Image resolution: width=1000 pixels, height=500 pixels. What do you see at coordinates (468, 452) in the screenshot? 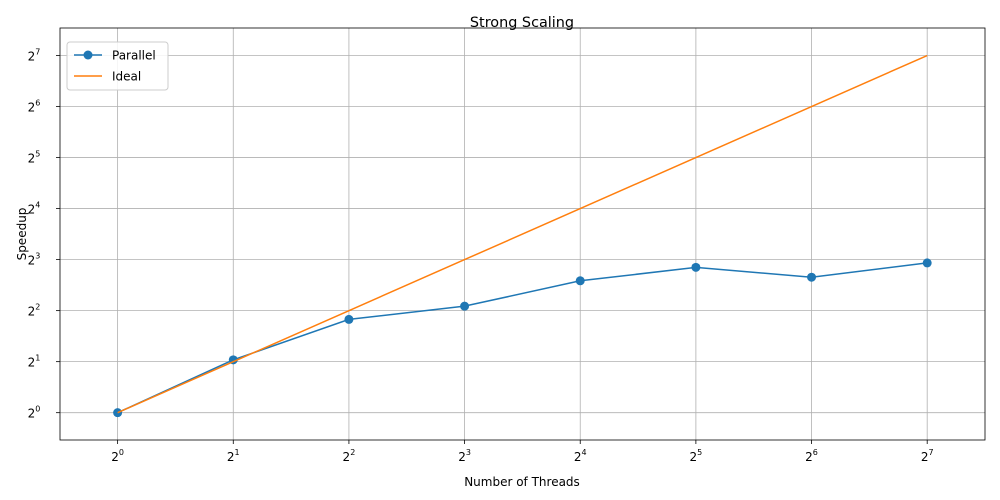
I see `x-tick-label-exponent: 3` at bounding box center [468, 452].